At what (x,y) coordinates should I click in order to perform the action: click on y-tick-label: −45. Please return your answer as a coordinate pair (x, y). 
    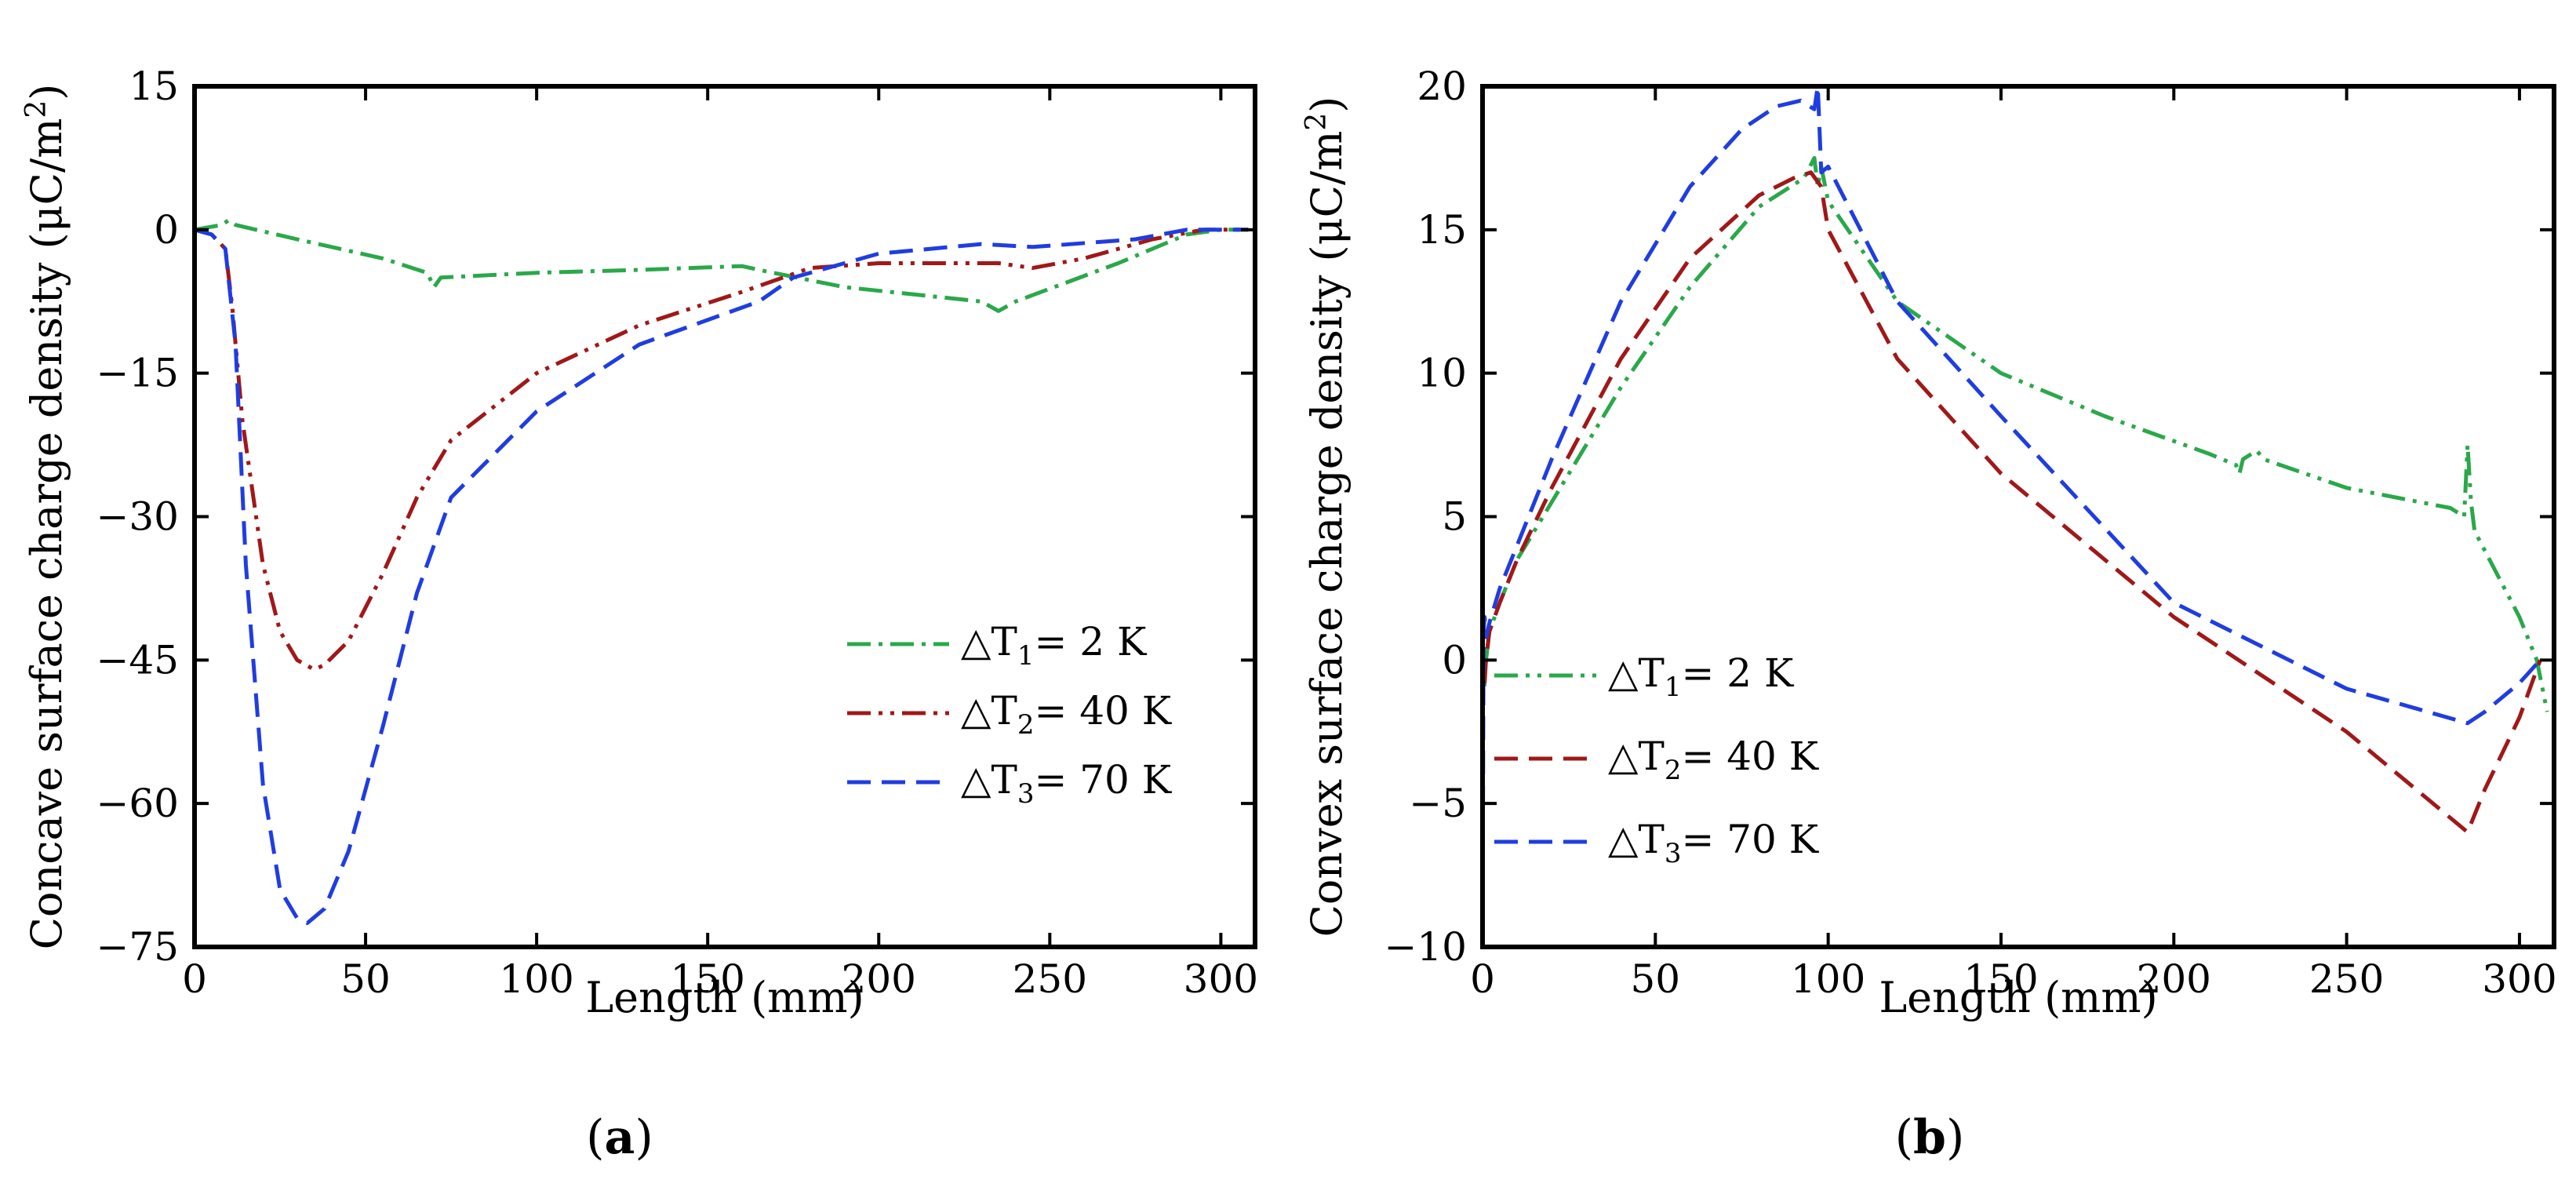
    Looking at the image, I should click on (137, 660).